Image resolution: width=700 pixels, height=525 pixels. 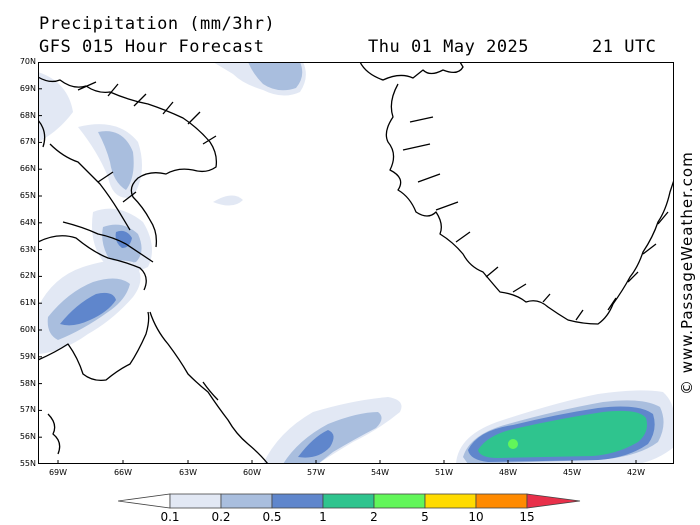 What do you see at coordinates (449, 47) in the screenshot?
I see `forecast-date: Thu 01 May 2025` at bounding box center [449, 47].